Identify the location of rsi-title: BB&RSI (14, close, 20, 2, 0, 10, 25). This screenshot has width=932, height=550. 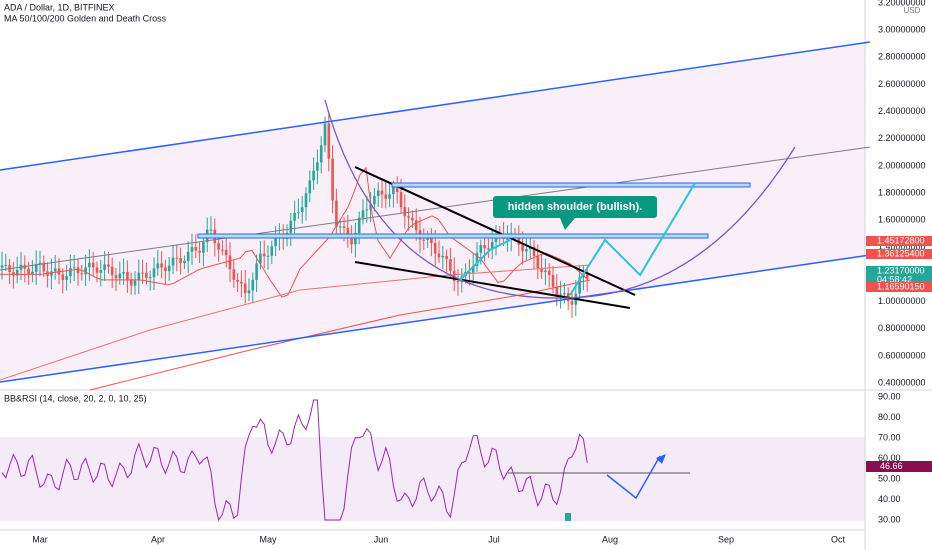
(75, 398).